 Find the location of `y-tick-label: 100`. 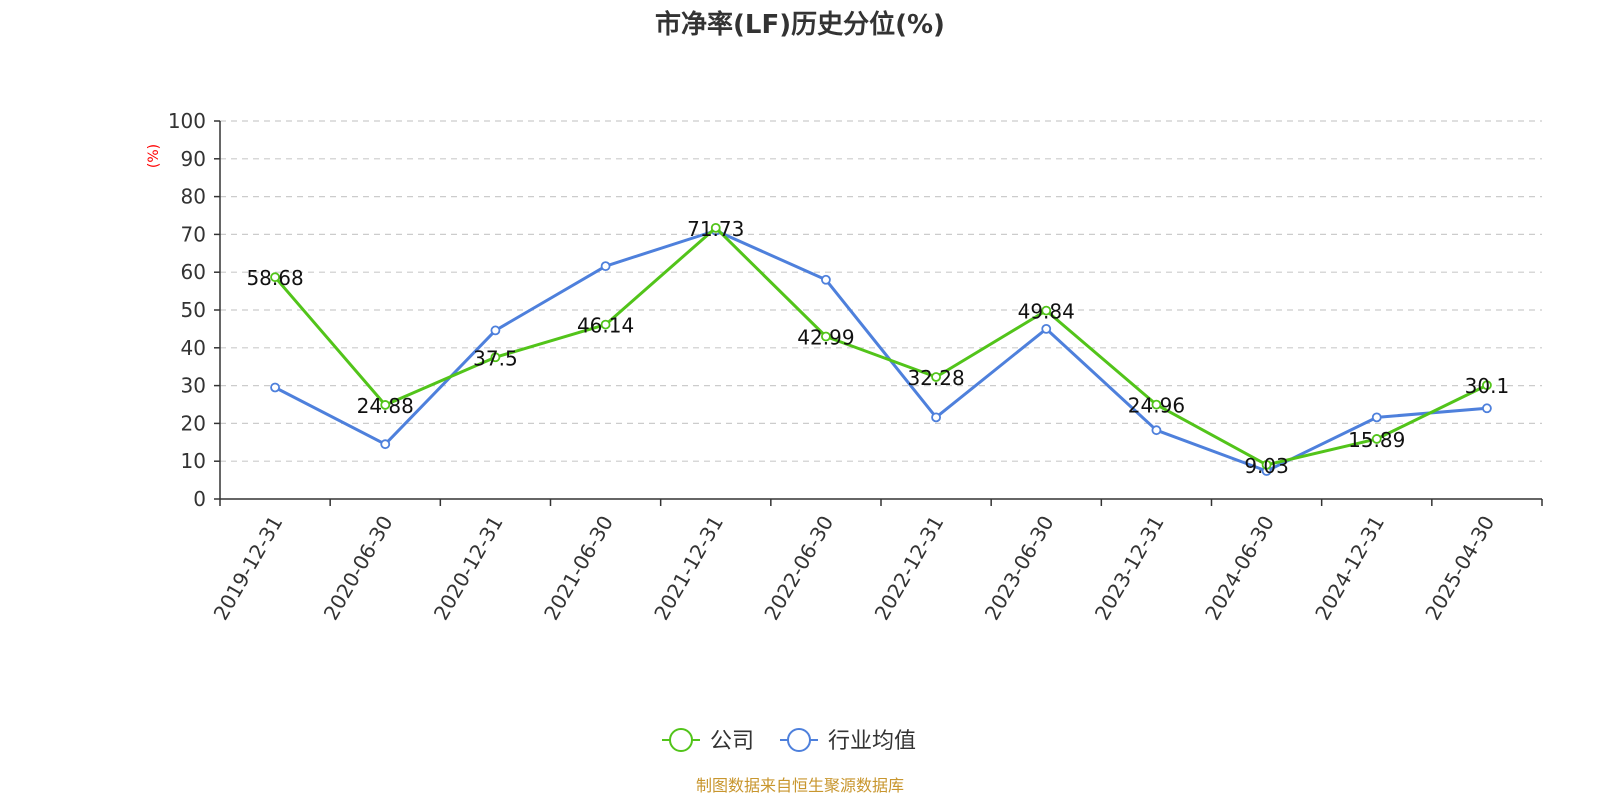

y-tick-label: 100 is located at coordinates (187, 121).